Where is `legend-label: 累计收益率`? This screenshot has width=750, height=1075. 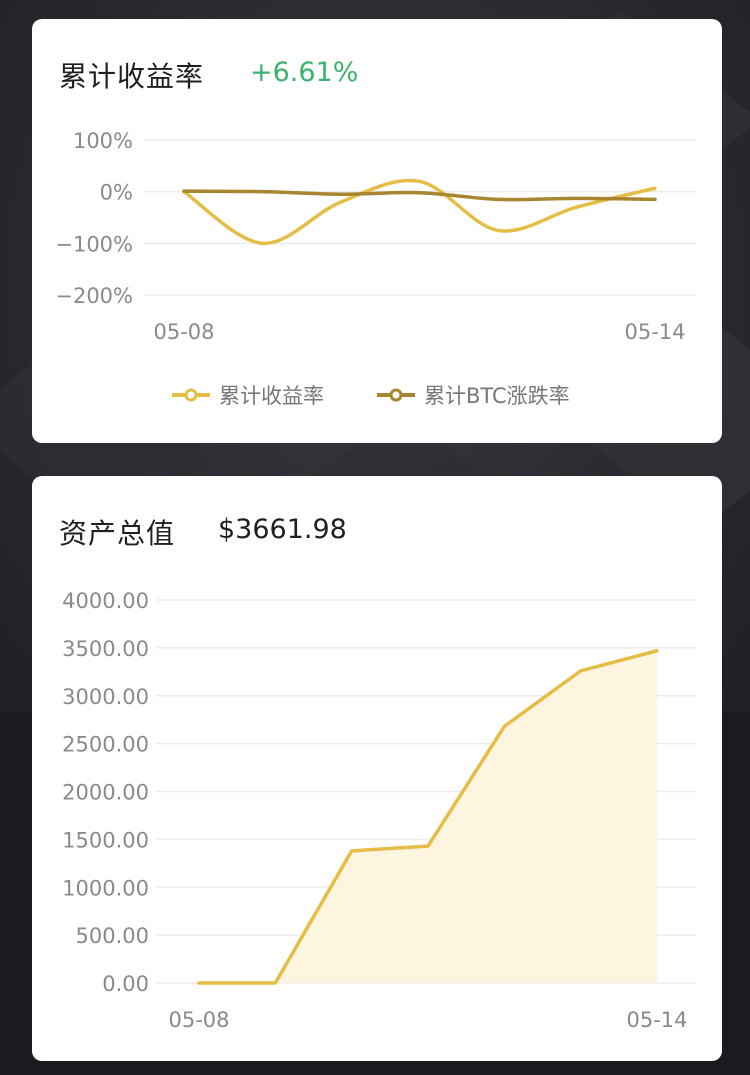
legend-label: 累计收益率 is located at coordinates (271, 396).